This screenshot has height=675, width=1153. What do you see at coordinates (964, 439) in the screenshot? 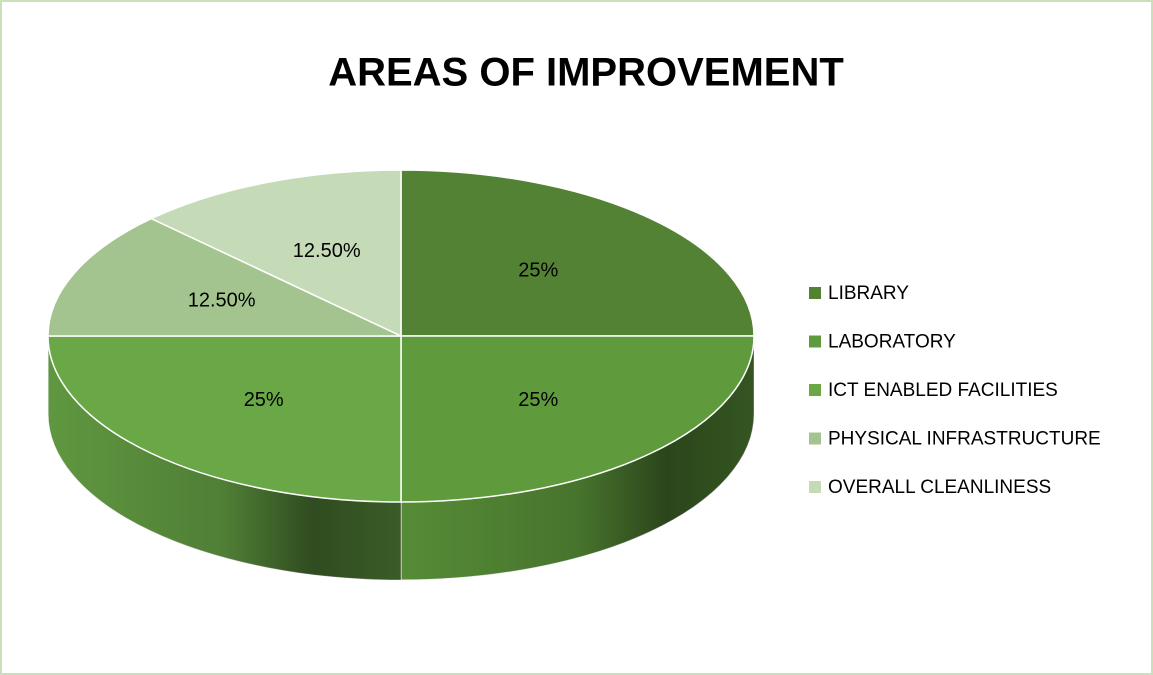
I see `legend-label: PHYSICAL INFRASTRUCTURE` at bounding box center [964, 439].